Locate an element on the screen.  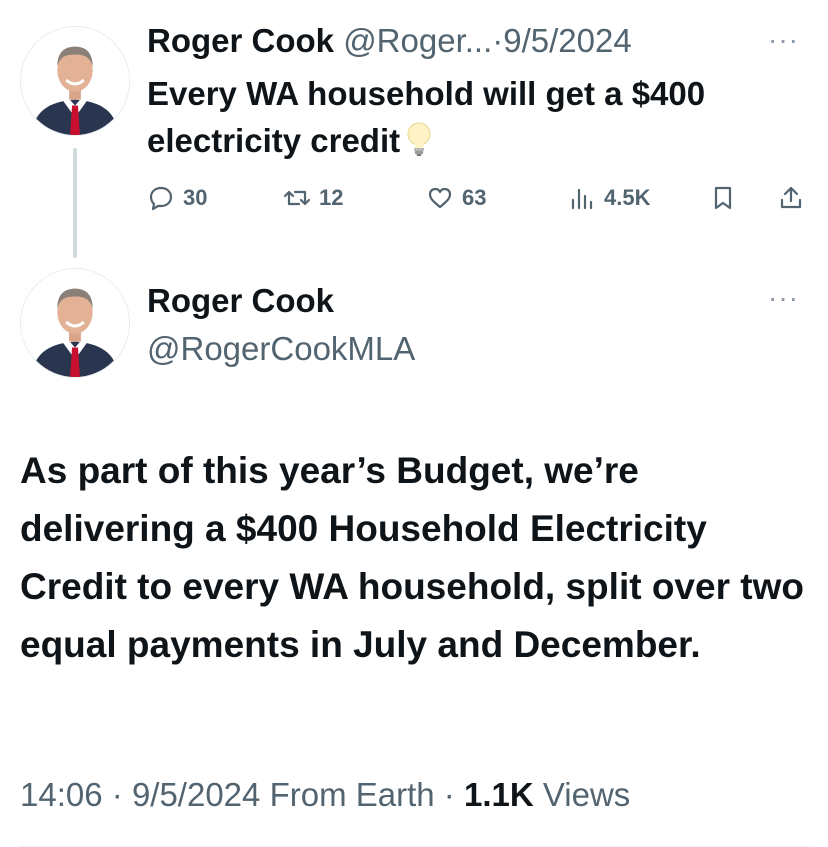
reply-button: 30 is located at coordinates (177, 198).